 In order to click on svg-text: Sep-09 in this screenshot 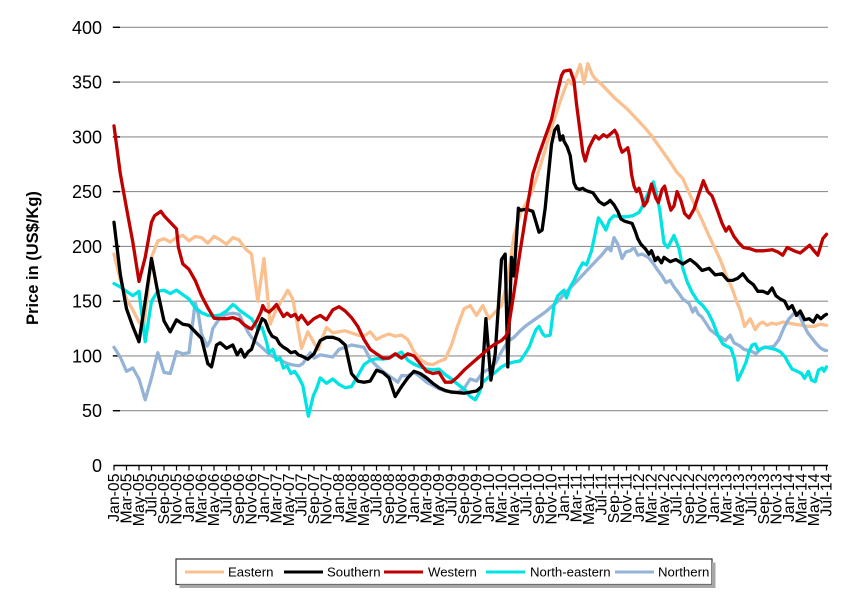, I will do `click(464, 498)`.